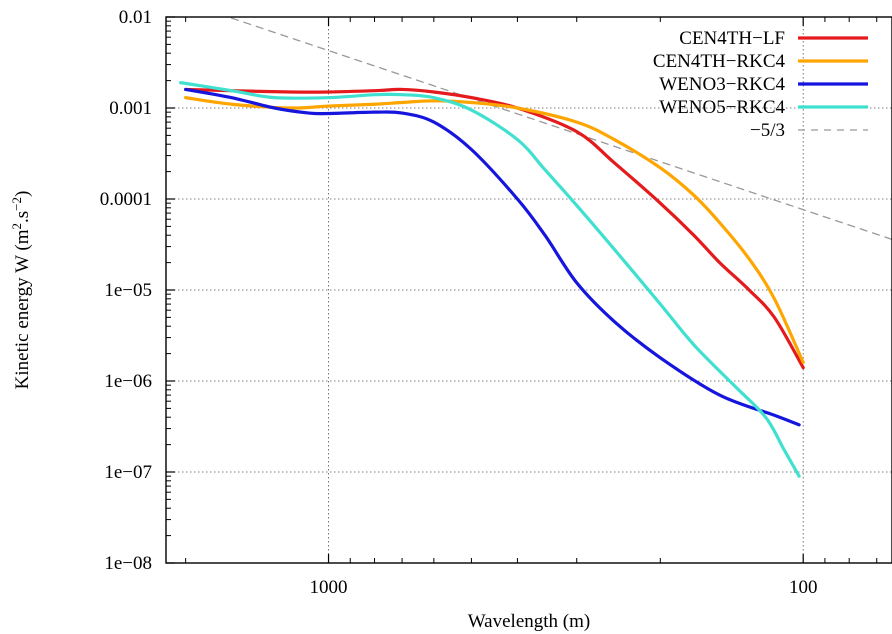  Describe the element at coordinates (16, 226) in the screenshot. I see `y-axis-label-sup1: 2` at that location.